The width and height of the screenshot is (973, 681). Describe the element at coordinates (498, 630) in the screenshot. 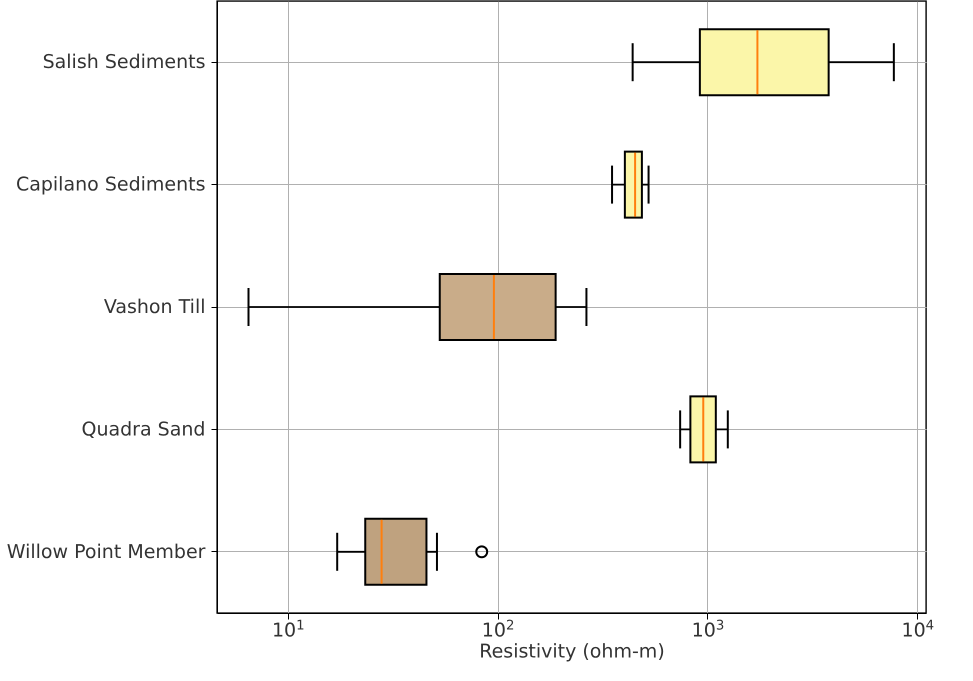

I see `x-tick-label: 10$^{2}$` at that location.